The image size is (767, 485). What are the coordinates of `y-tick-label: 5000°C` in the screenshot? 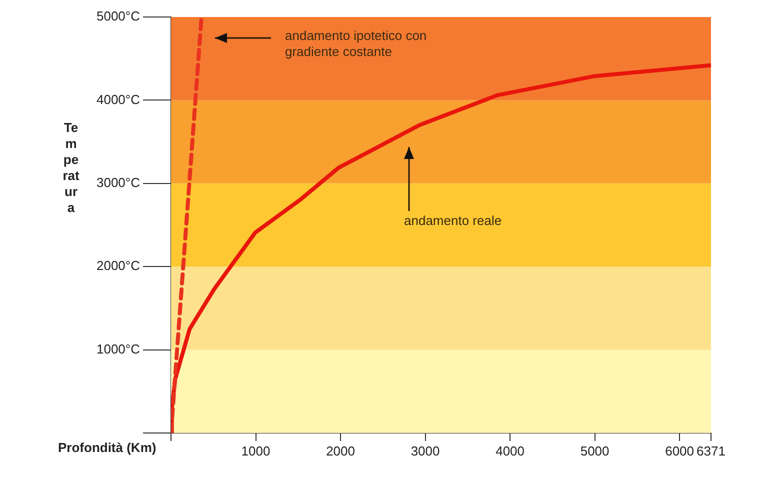 It's located at (118, 16).